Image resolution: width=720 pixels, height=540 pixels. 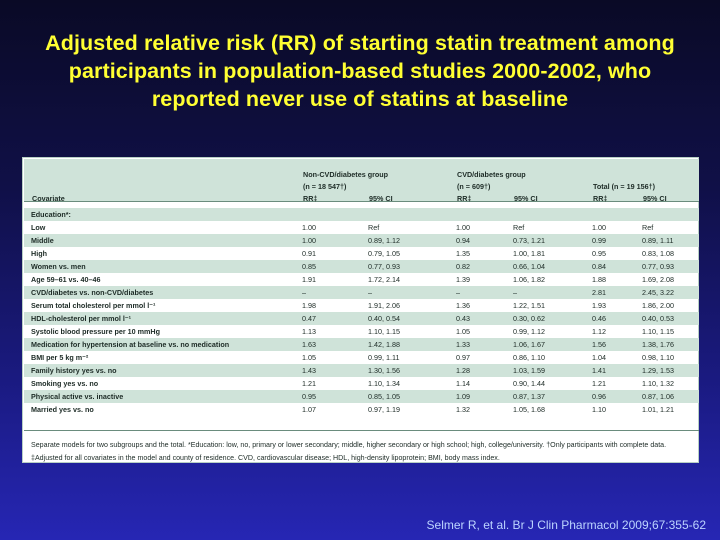 I want to click on value-cell: 1.93, so click(x=599, y=305).